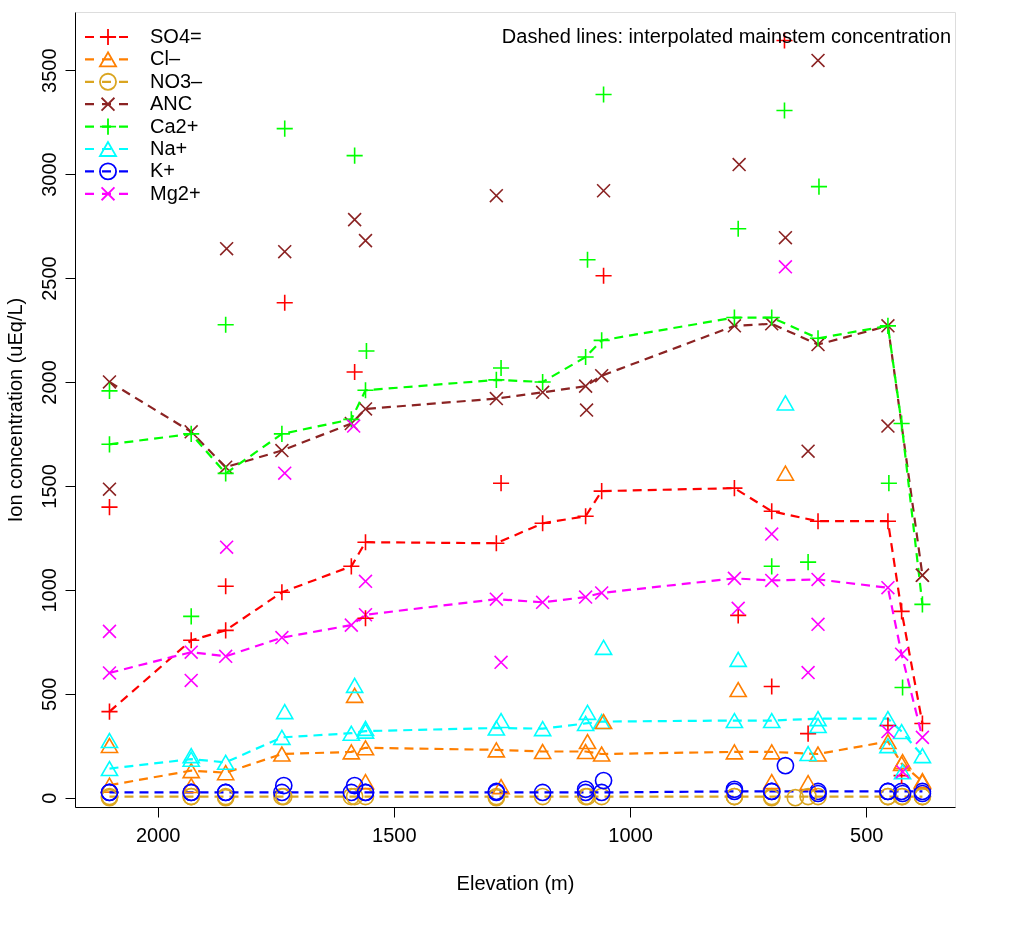  I want to click on legend-label: K+, so click(163, 170).